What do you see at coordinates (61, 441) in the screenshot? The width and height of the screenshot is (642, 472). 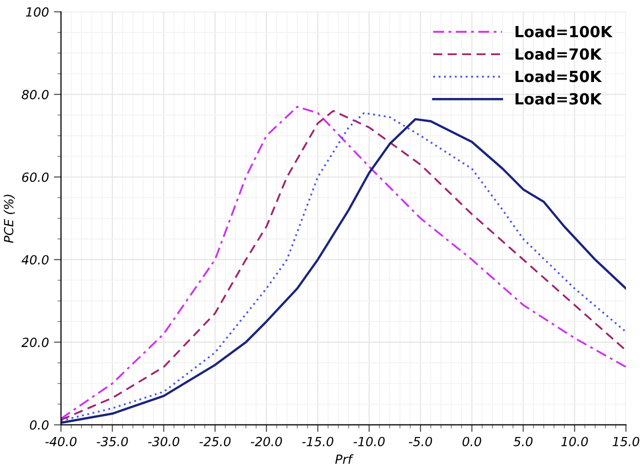 I see `x-tick-label: -40.0` at bounding box center [61, 441].